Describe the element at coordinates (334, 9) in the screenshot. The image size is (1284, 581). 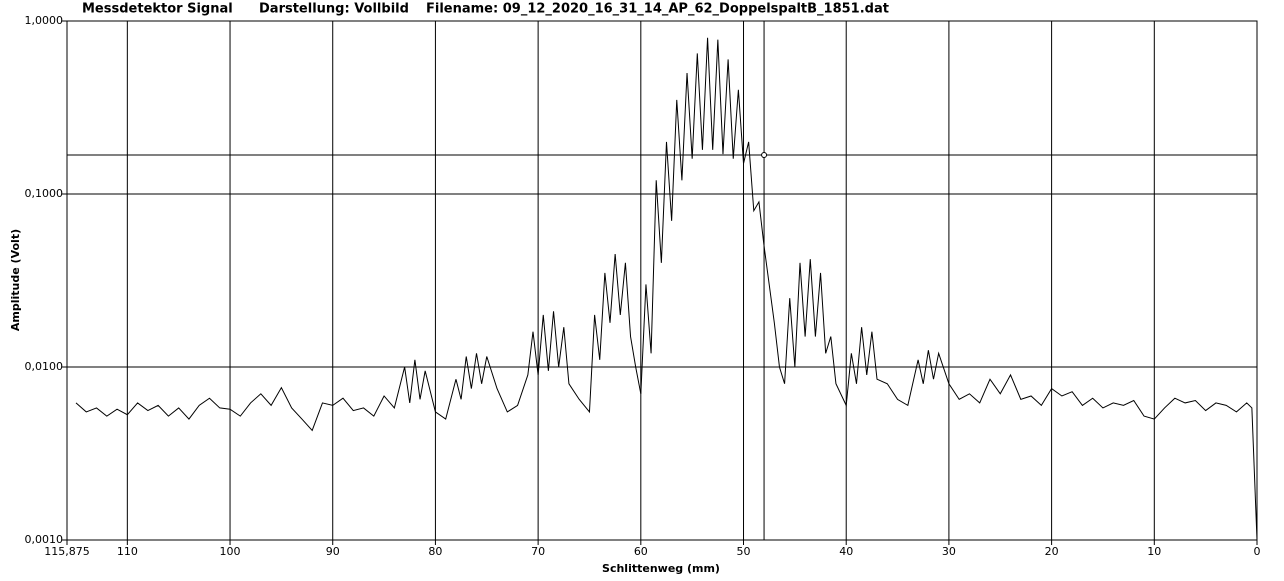
I see `header-mode: Darstellung: Vollbild` at that location.